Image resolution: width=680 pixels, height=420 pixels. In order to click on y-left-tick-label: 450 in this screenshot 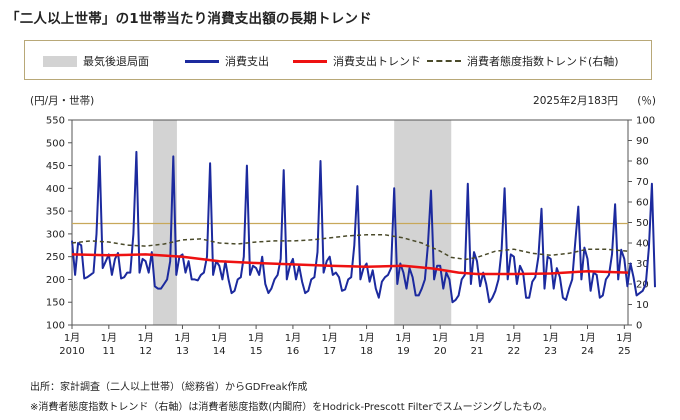, I will do `click(55, 166)`.